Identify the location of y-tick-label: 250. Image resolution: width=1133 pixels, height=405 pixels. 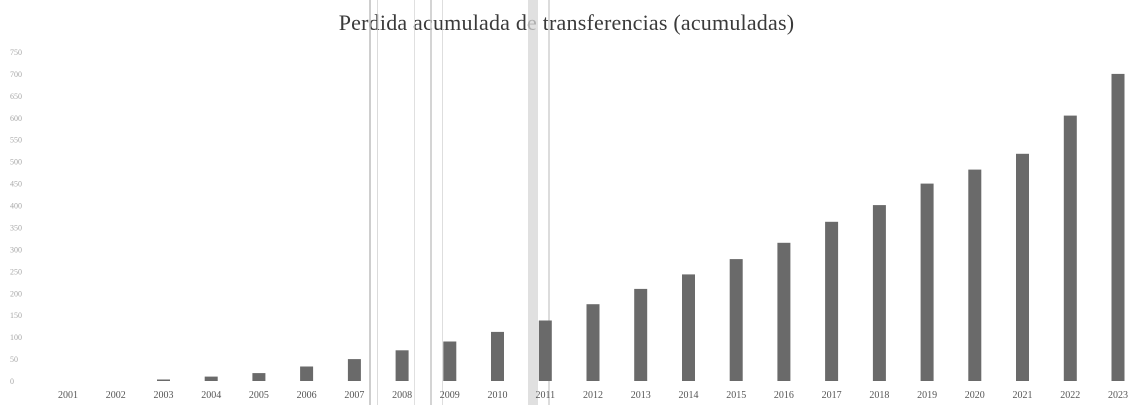
(16, 271).